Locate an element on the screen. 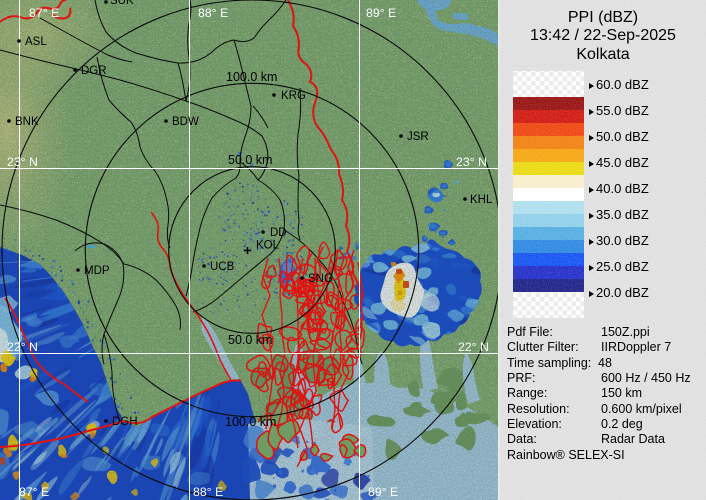  svg-text: SNG is located at coordinates (320, 279).